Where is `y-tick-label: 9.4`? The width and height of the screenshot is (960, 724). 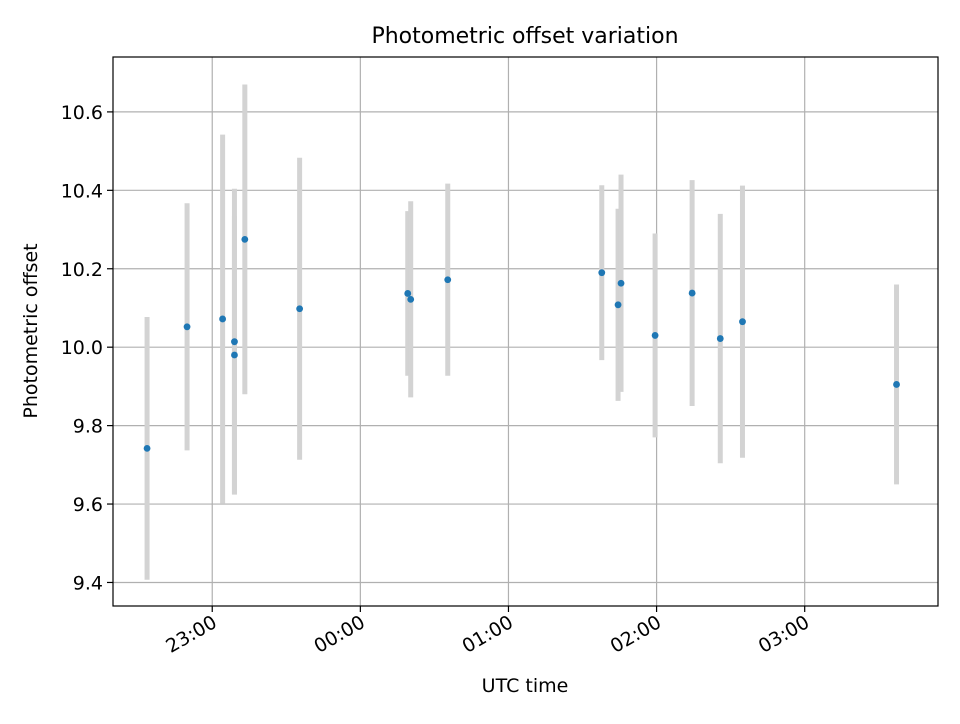
y-tick-label: 9.4 is located at coordinates (88, 583).